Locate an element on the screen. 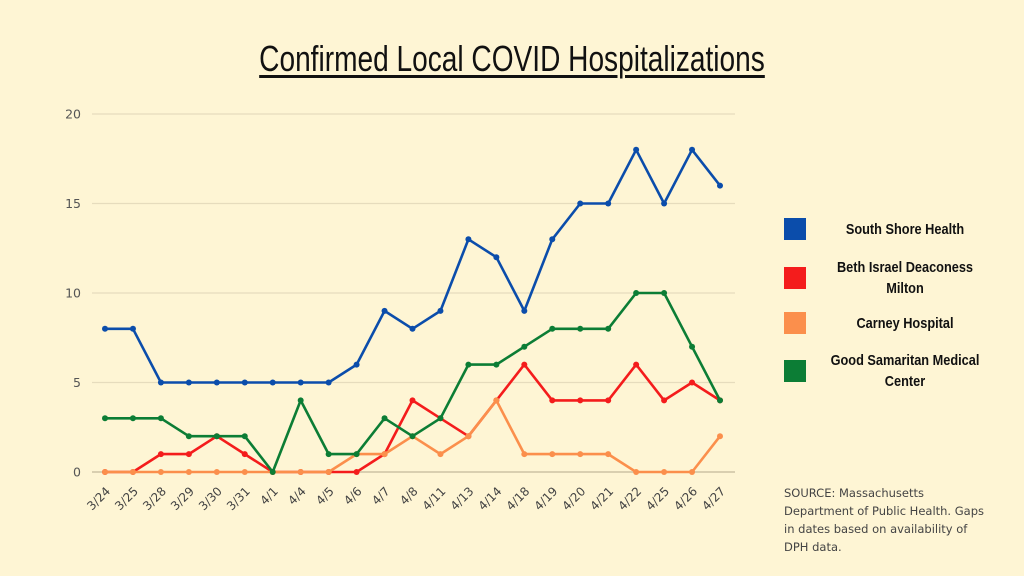 The image size is (1024, 576). x-tick-label: 4/26 is located at coordinates (685, 498).